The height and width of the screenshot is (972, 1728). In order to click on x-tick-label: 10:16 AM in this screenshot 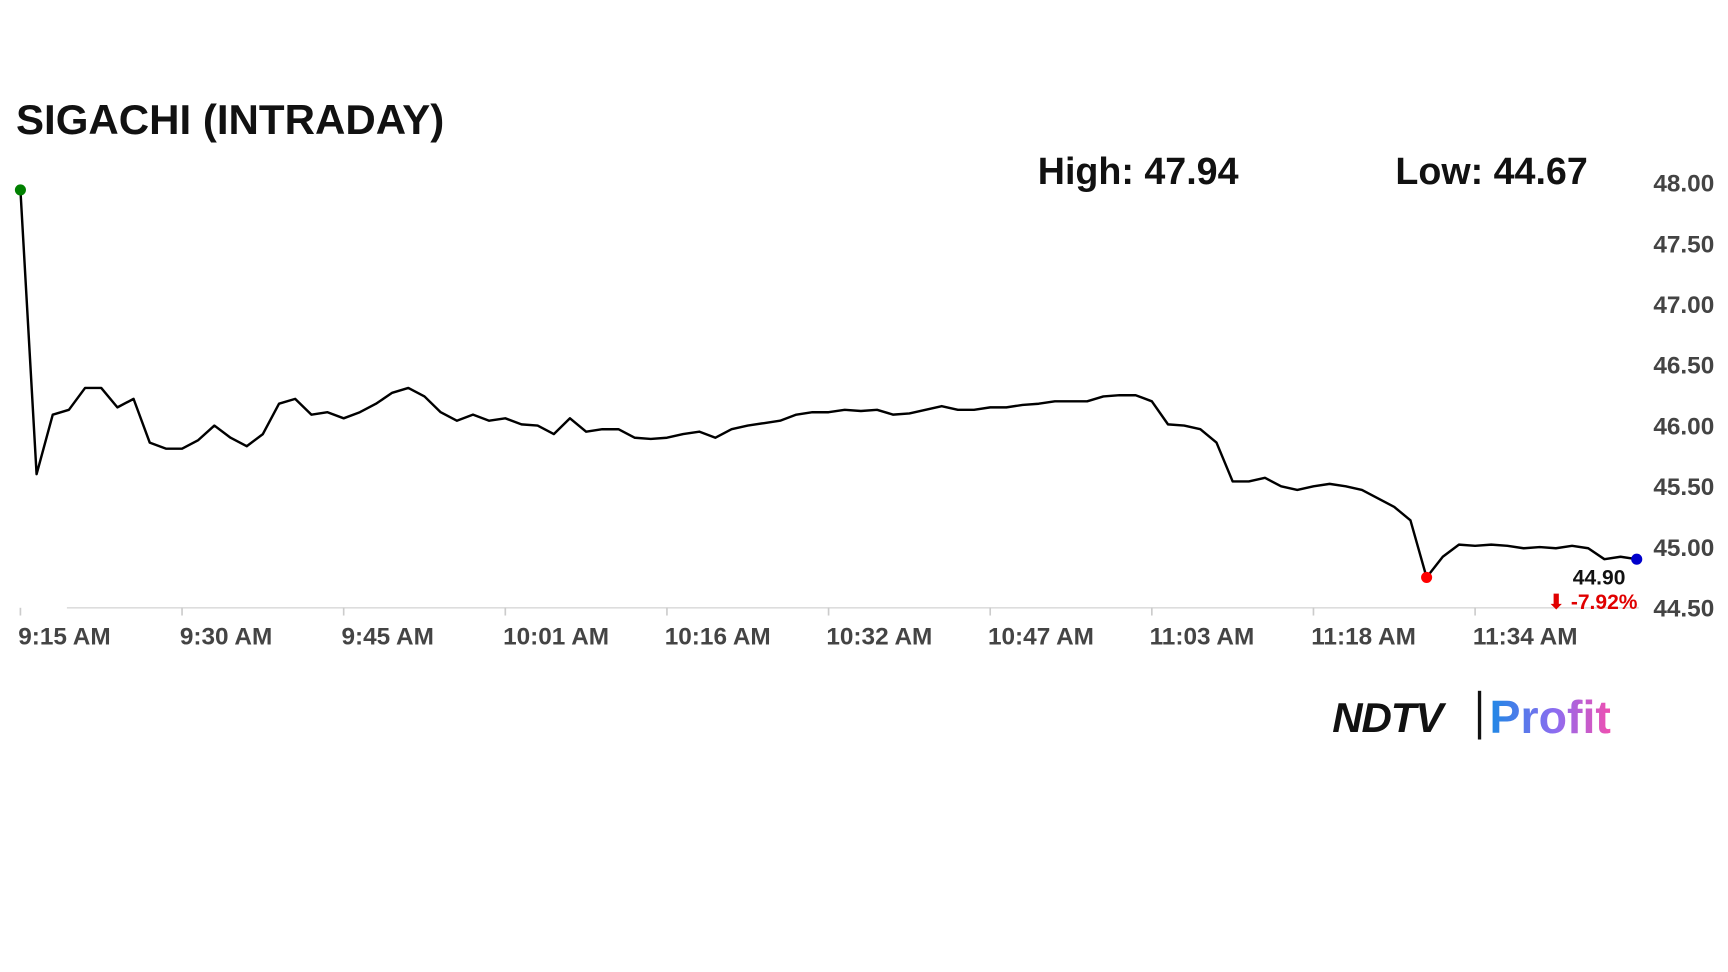, I will do `click(718, 636)`.